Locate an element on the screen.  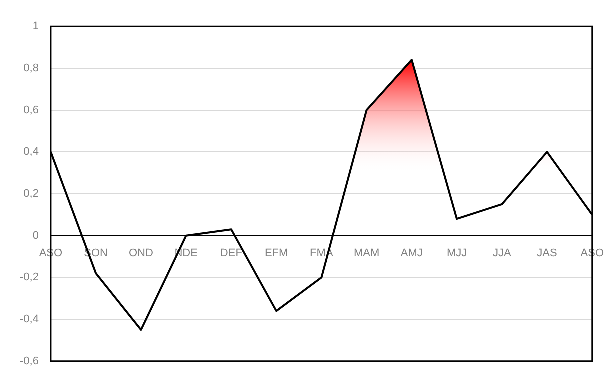
x-tick-label: EFM is located at coordinates (276, 253).